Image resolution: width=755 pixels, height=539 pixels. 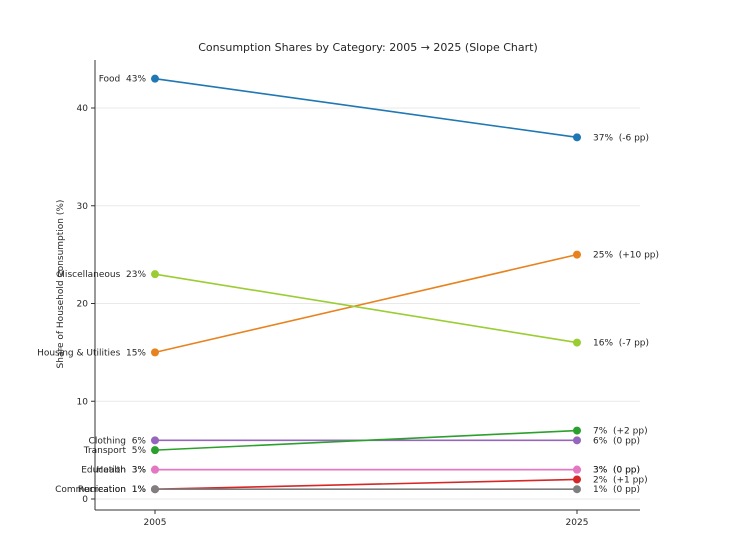 What do you see at coordinates (155, 352) in the screenshot?
I see `series-dot-start-housing-utilities` at bounding box center [155, 352].